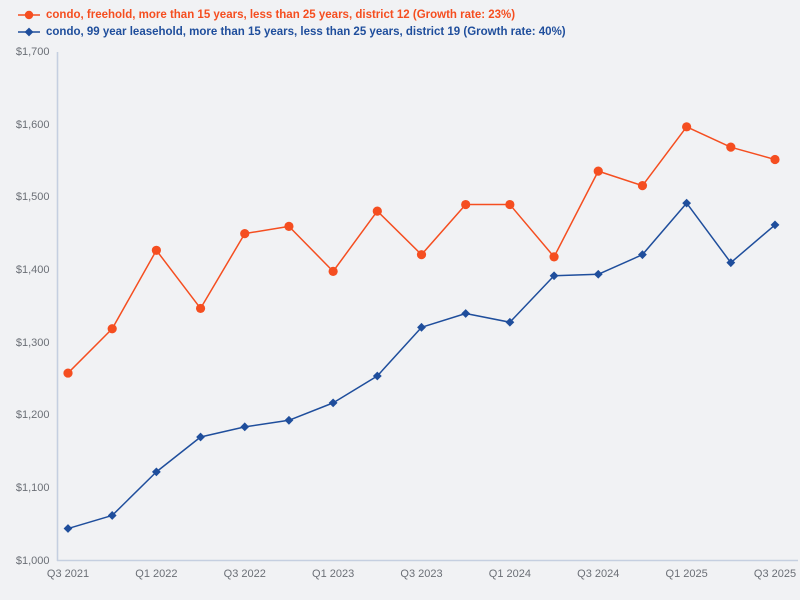  Describe the element at coordinates (731, 263) in the screenshot. I see `data-point-marker: Q2 2025: 1410` at that location.